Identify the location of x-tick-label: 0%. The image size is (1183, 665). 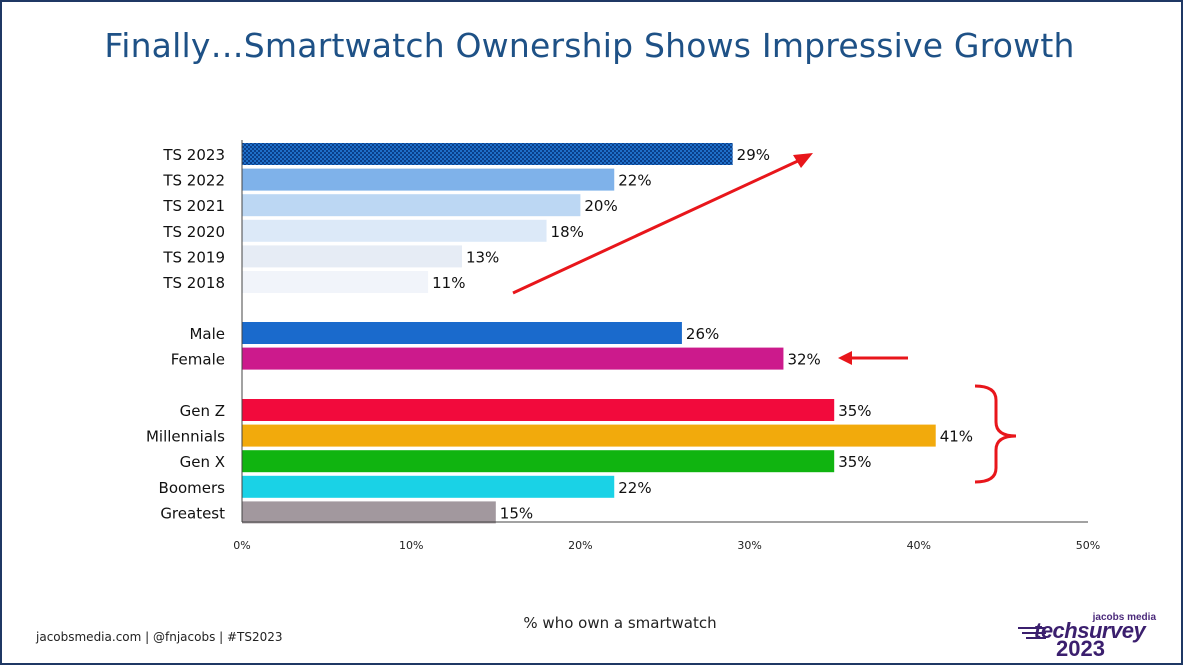
(241, 545).